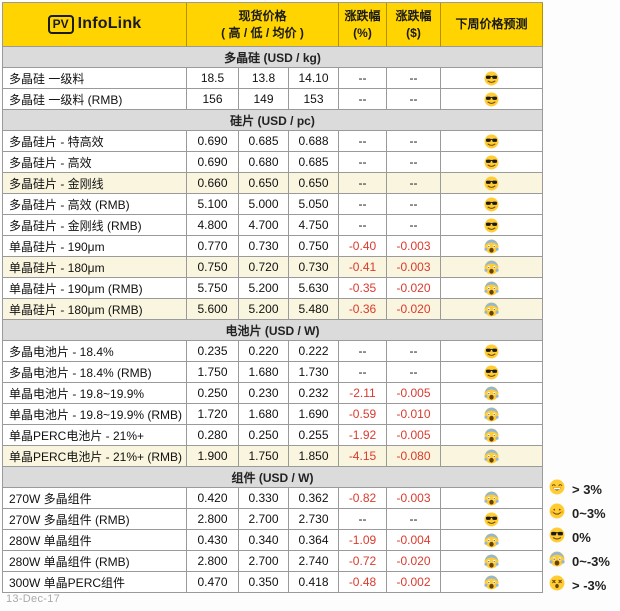  I want to click on price-avg: 1.690, so click(314, 414).